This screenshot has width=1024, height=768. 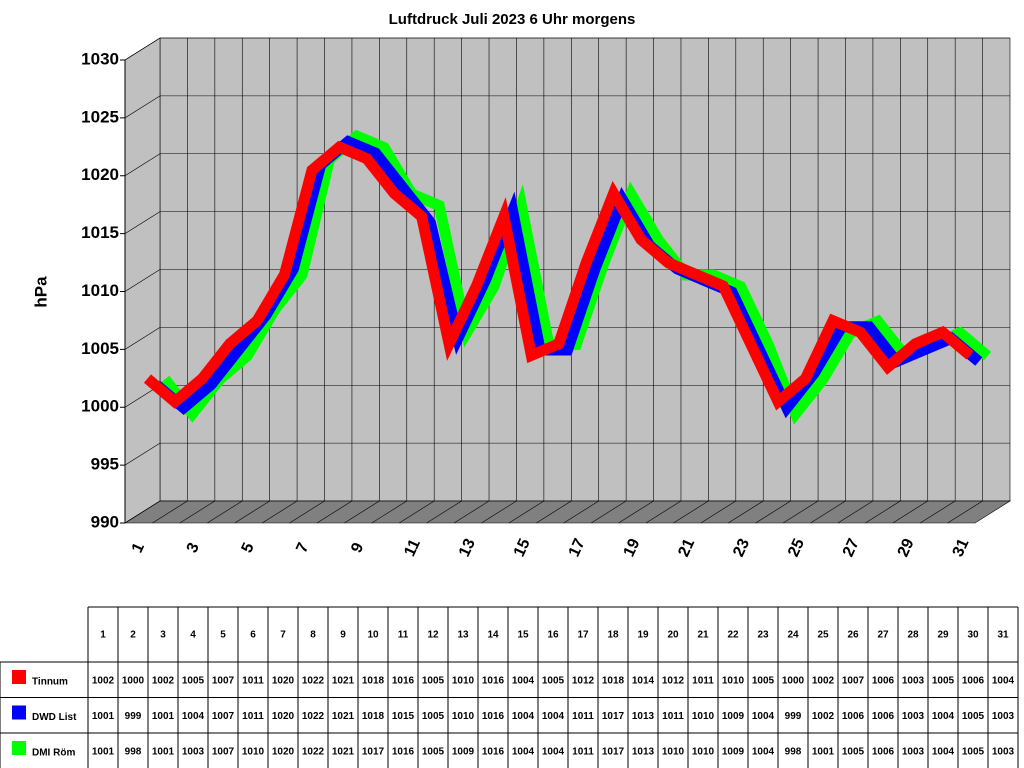 I want to click on table-header: 27, so click(x=883, y=635).